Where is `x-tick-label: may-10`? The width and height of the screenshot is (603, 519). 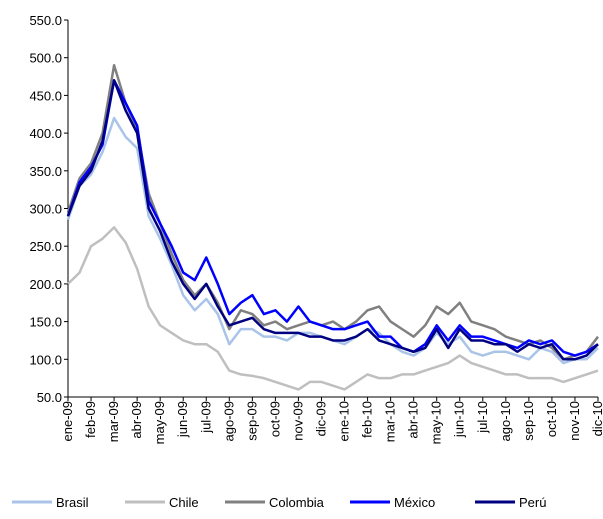 x-tick-label: may-10 is located at coordinates (436, 422).